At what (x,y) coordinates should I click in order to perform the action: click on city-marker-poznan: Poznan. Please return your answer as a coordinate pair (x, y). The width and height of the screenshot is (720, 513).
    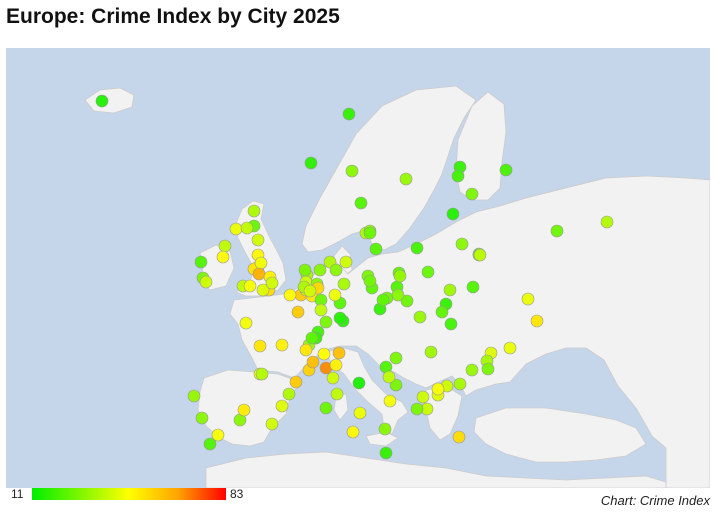
    Looking at the image, I should click on (370, 281).